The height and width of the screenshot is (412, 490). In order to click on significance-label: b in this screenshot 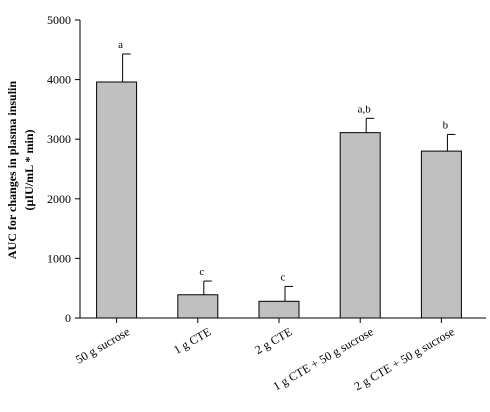, I will do `click(446, 125)`.